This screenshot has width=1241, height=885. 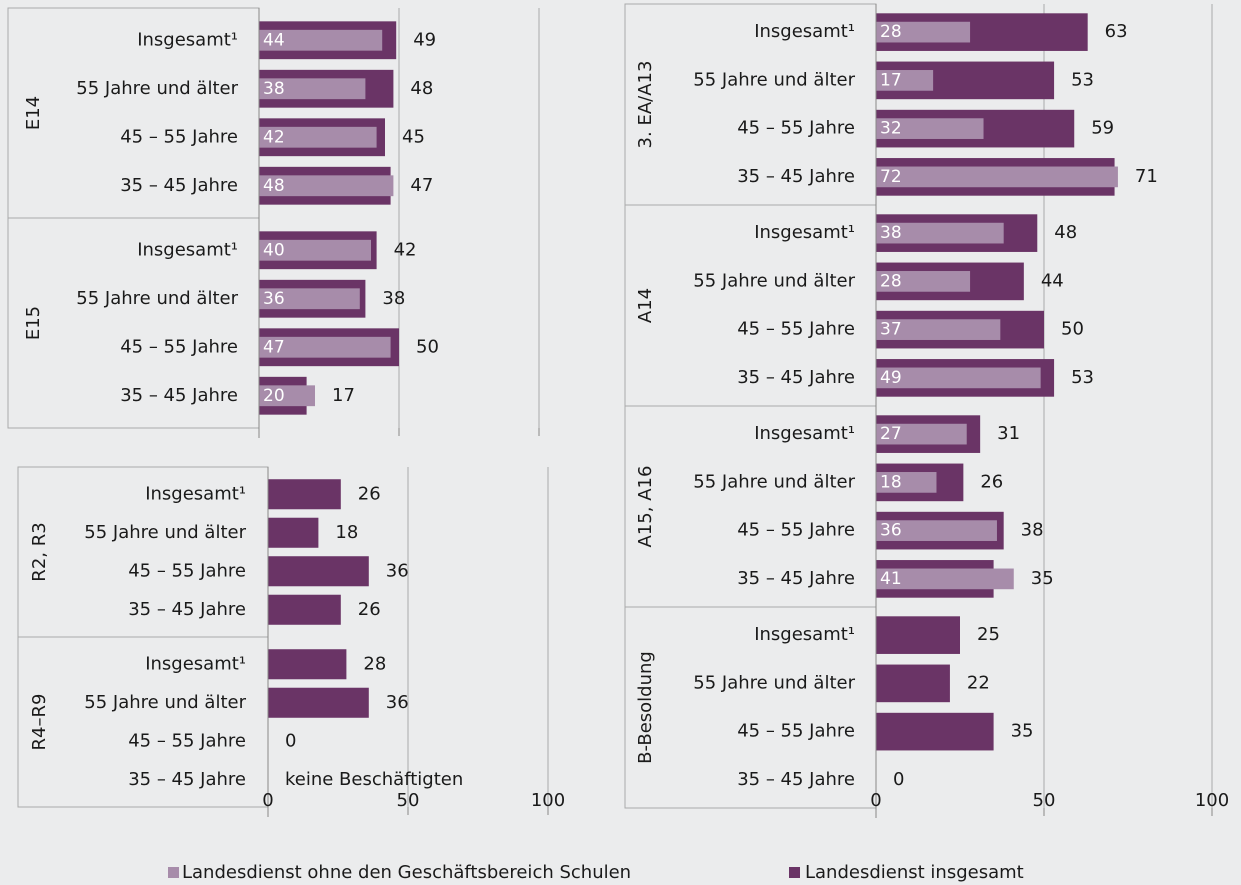 I want to click on value-label-ohne-schulen: 44, so click(x=274, y=40).